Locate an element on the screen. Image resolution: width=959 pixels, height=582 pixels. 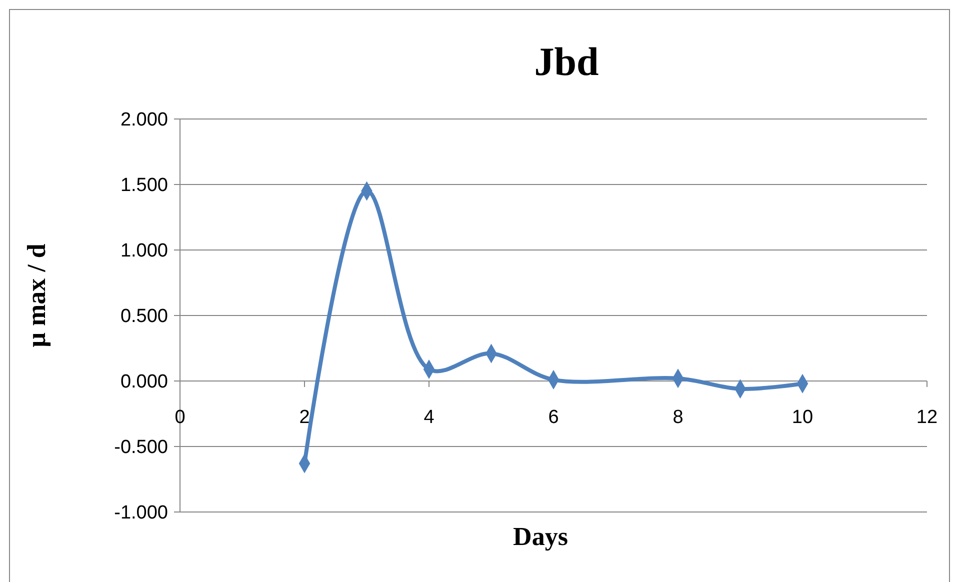
x-tick-label: 8 is located at coordinates (678, 417).